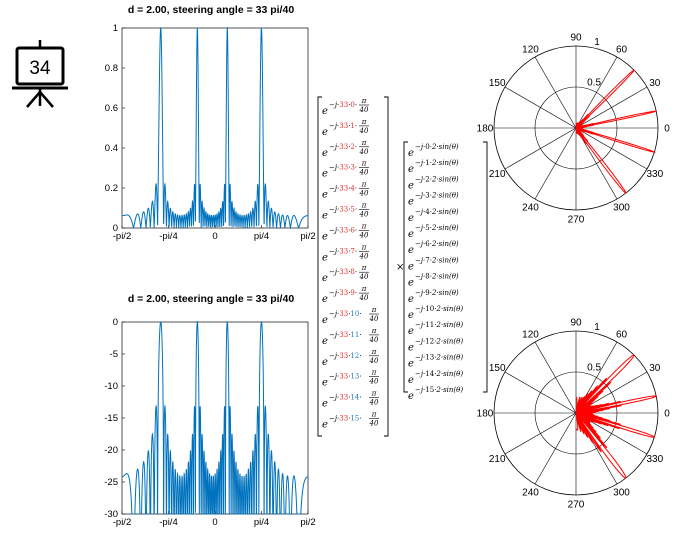 The height and width of the screenshot is (546, 689). What do you see at coordinates (354, 356) in the screenshot?
I see `element-index: 12` at bounding box center [354, 356].